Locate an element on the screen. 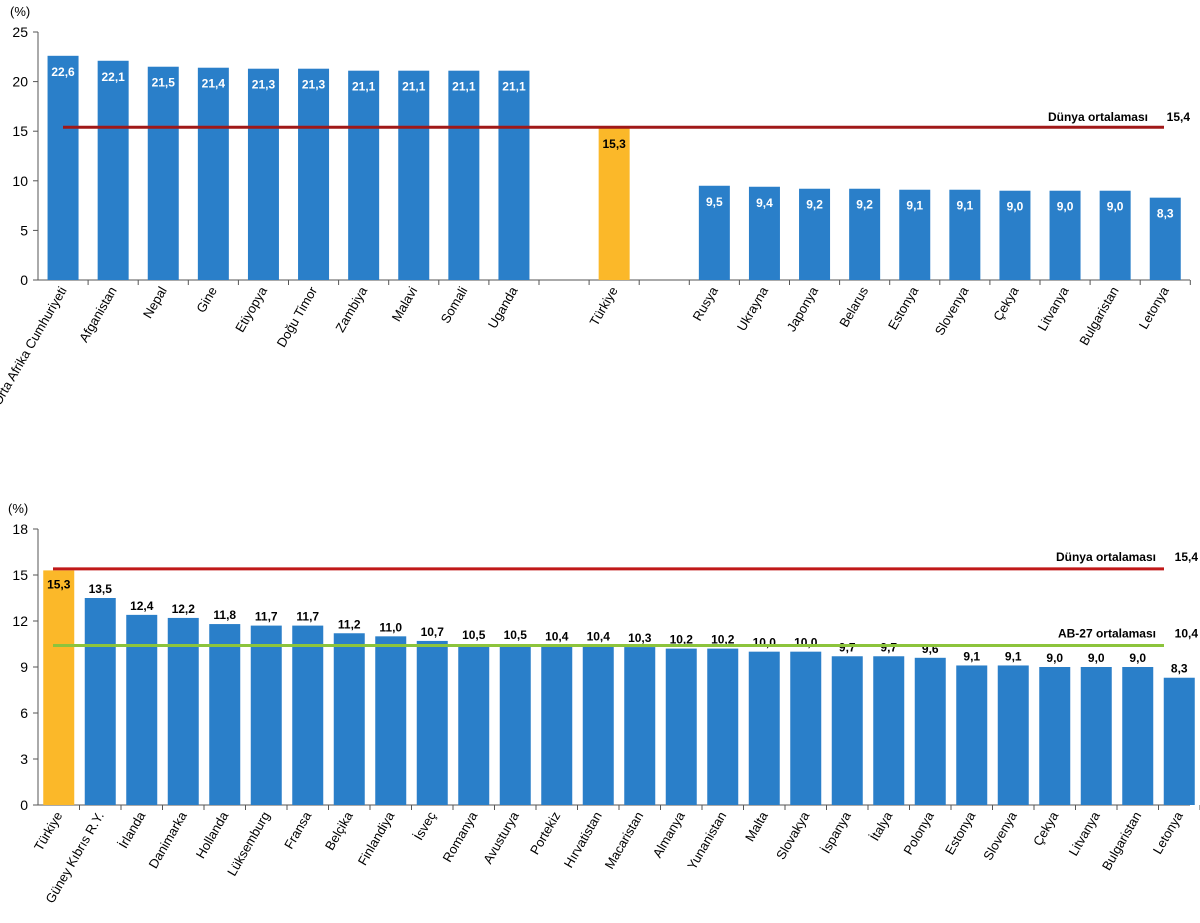 The height and width of the screenshot is (923, 1200). category-label: Etiyopya is located at coordinates (251, 308).